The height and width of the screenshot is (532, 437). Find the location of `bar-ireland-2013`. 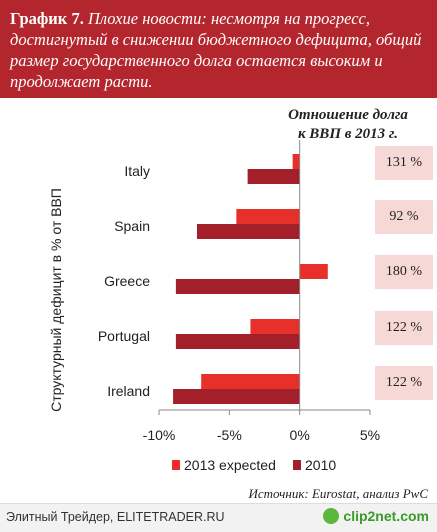

bar-ireland-2013 is located at coordinates (250, 381).